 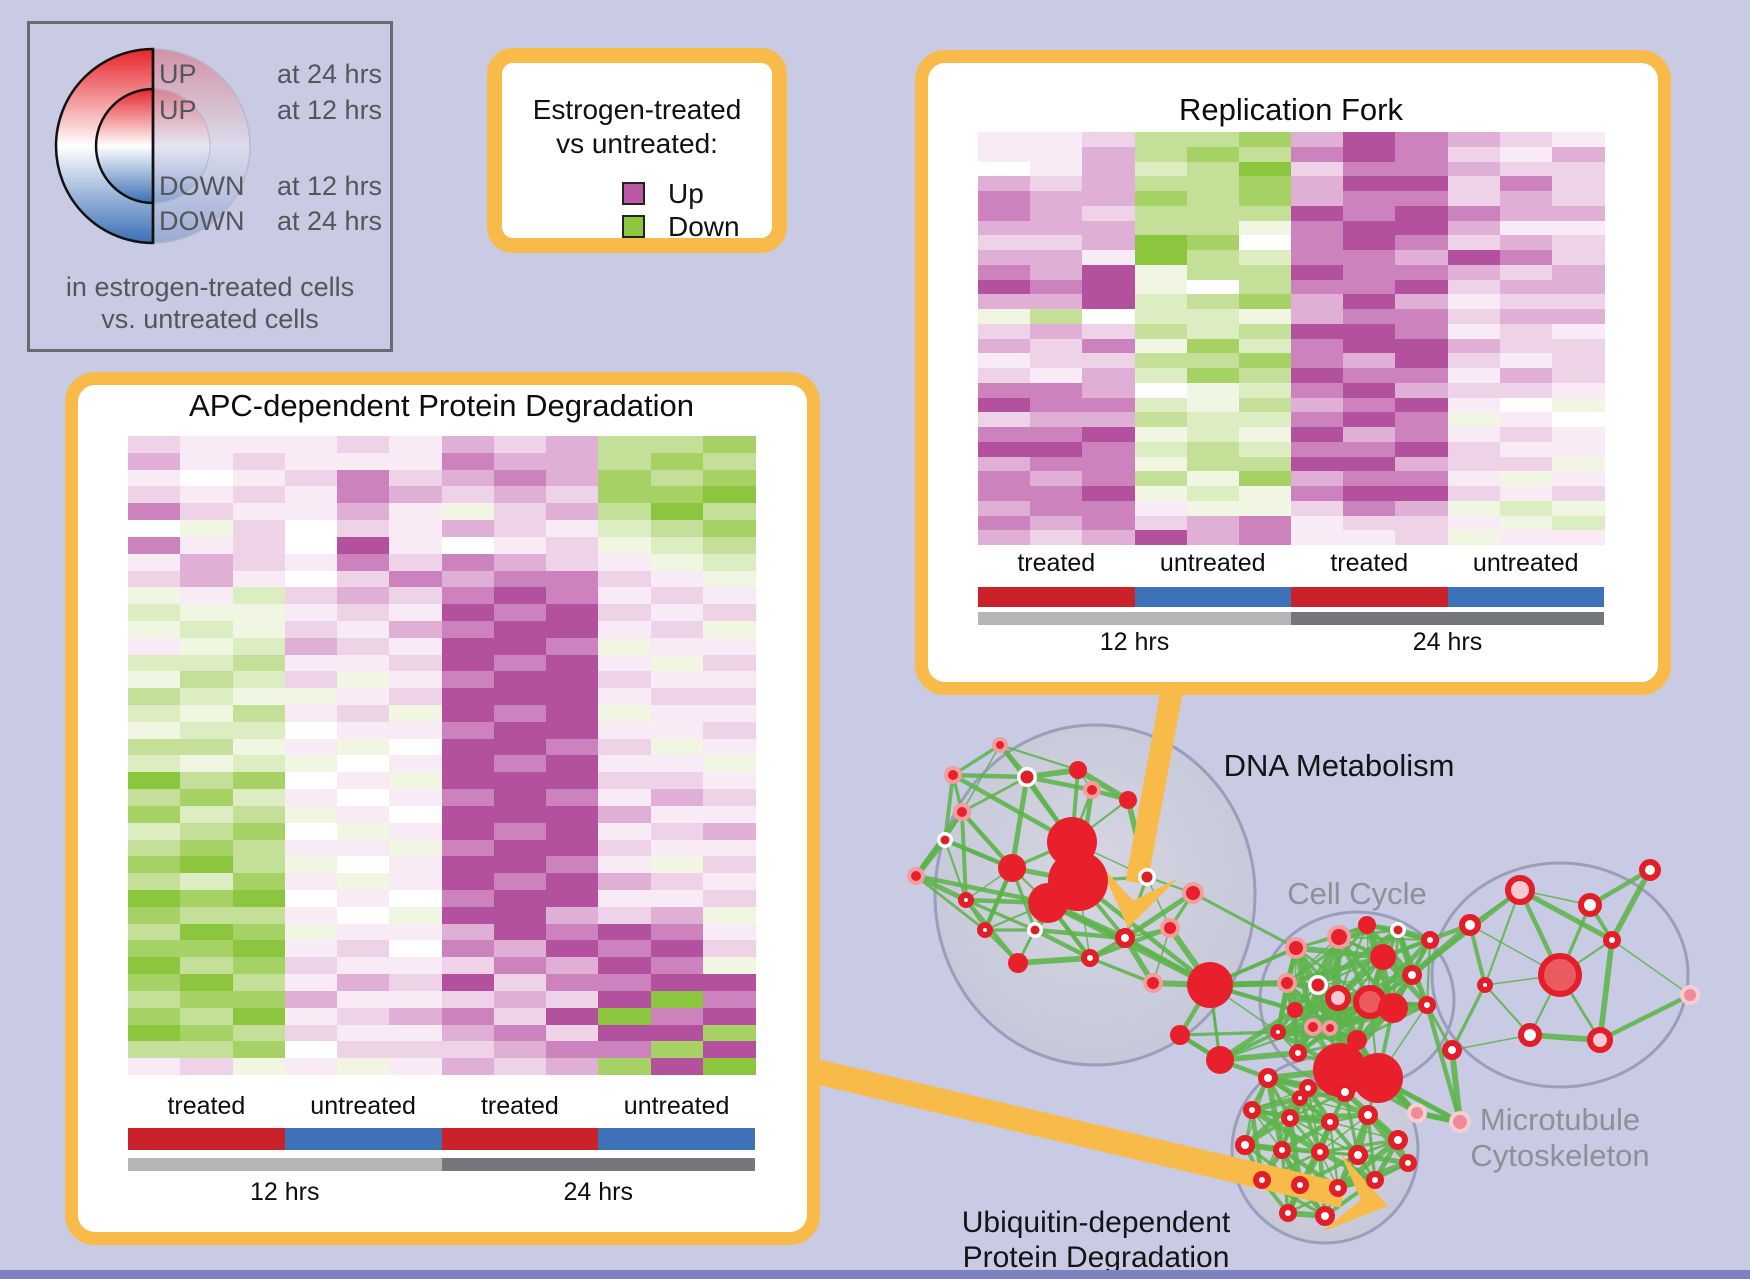 What do you see at coordinates (1447, 618) in the screenshot?
I see `time-color-segment` at bounding box center [1447, 618].